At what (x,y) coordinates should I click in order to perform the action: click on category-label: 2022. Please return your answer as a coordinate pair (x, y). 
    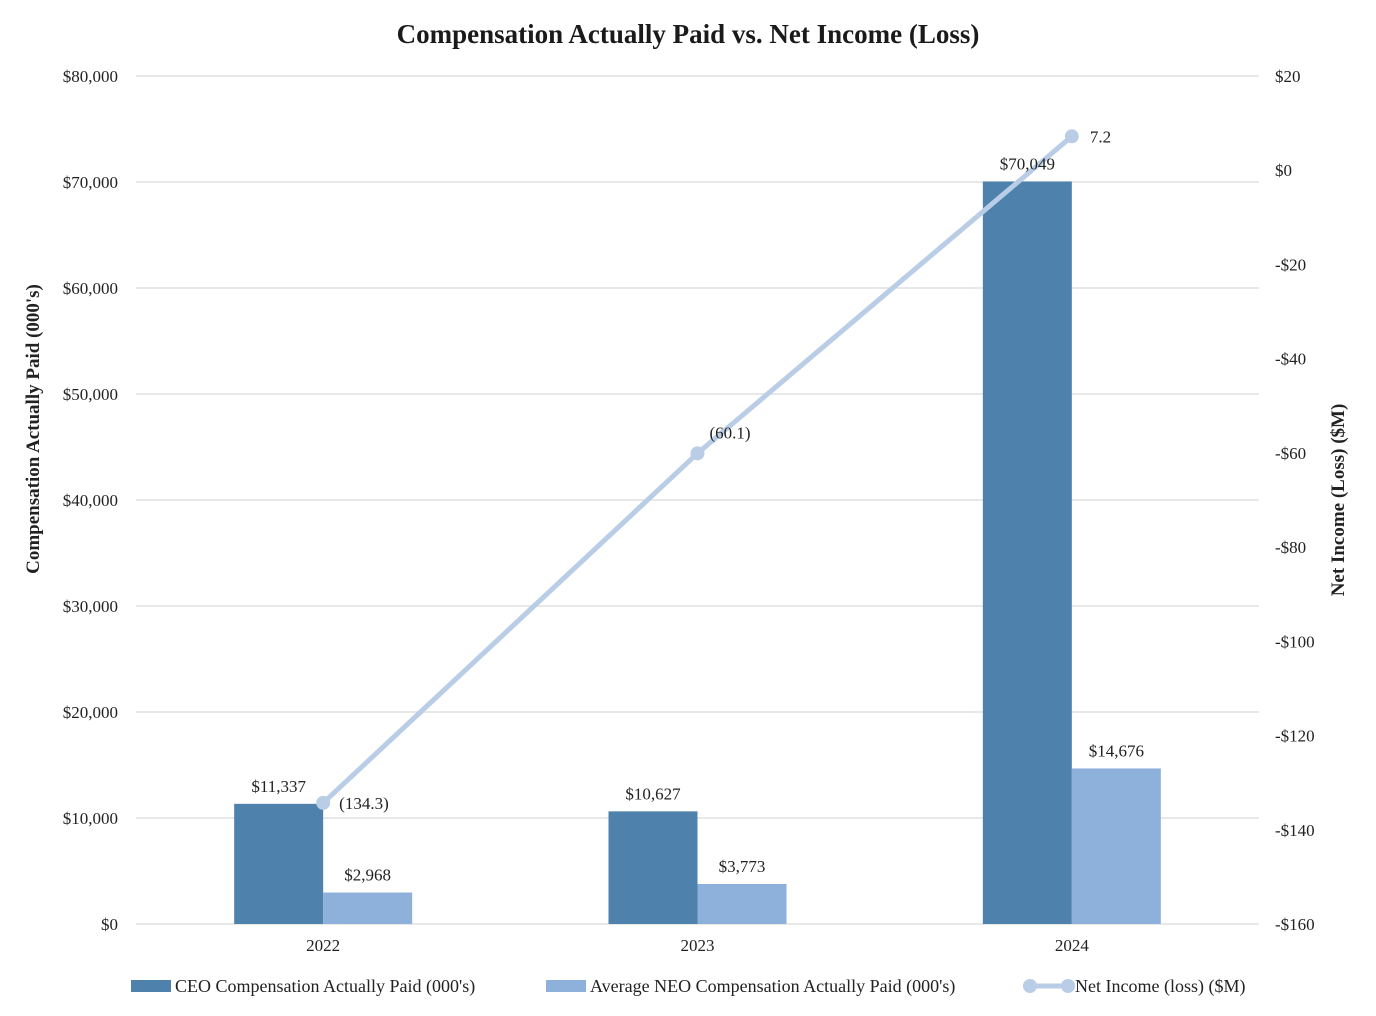
    Looking at the image, I should click on (323, 945).